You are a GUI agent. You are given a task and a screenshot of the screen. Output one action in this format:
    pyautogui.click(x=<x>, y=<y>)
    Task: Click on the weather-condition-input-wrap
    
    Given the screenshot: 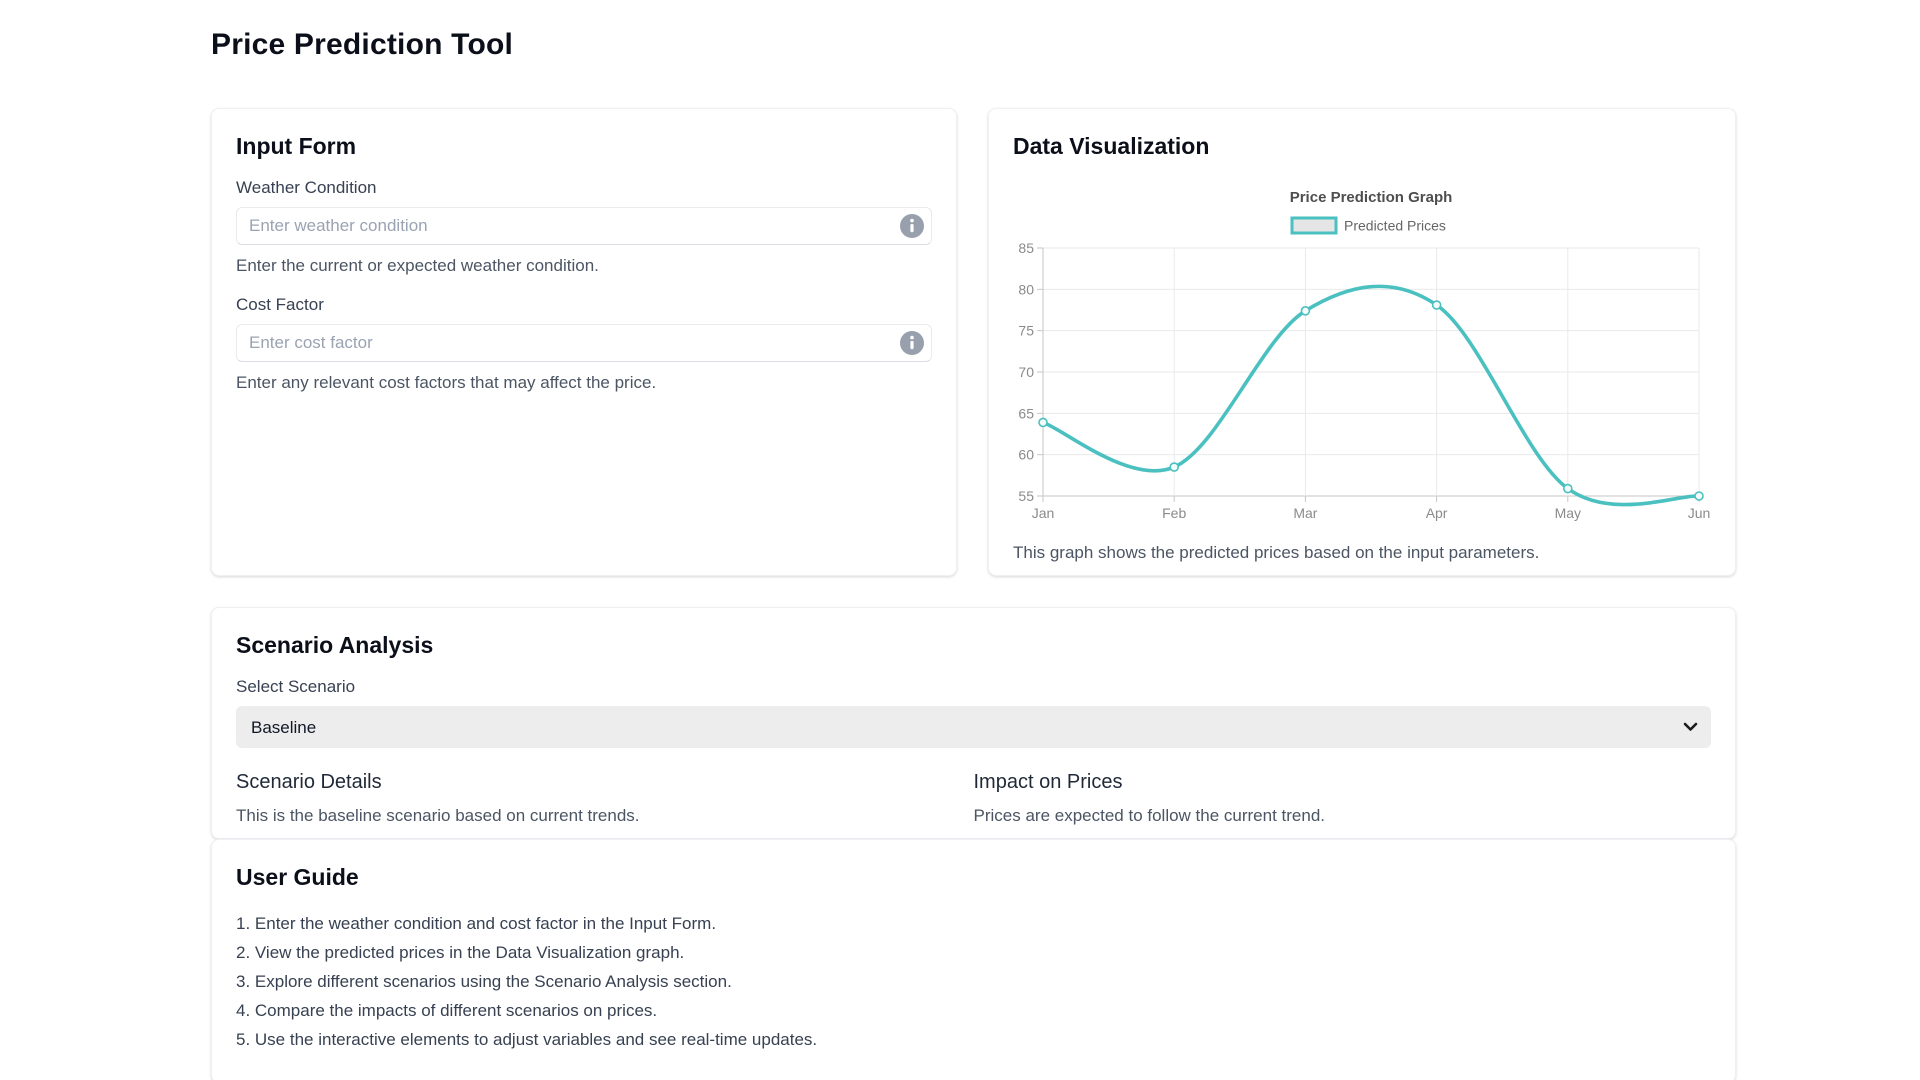 What is the action you would take?
    pyautogui.click(x=584, y=226)
    